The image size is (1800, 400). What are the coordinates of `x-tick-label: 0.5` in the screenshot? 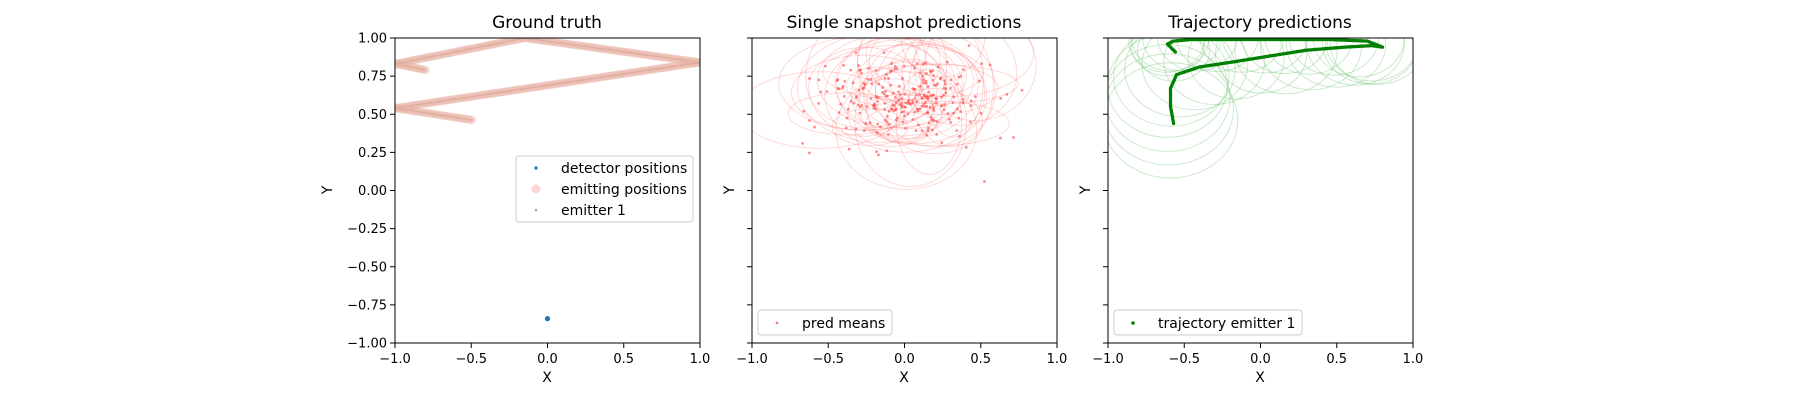 It's located at (980, 359).